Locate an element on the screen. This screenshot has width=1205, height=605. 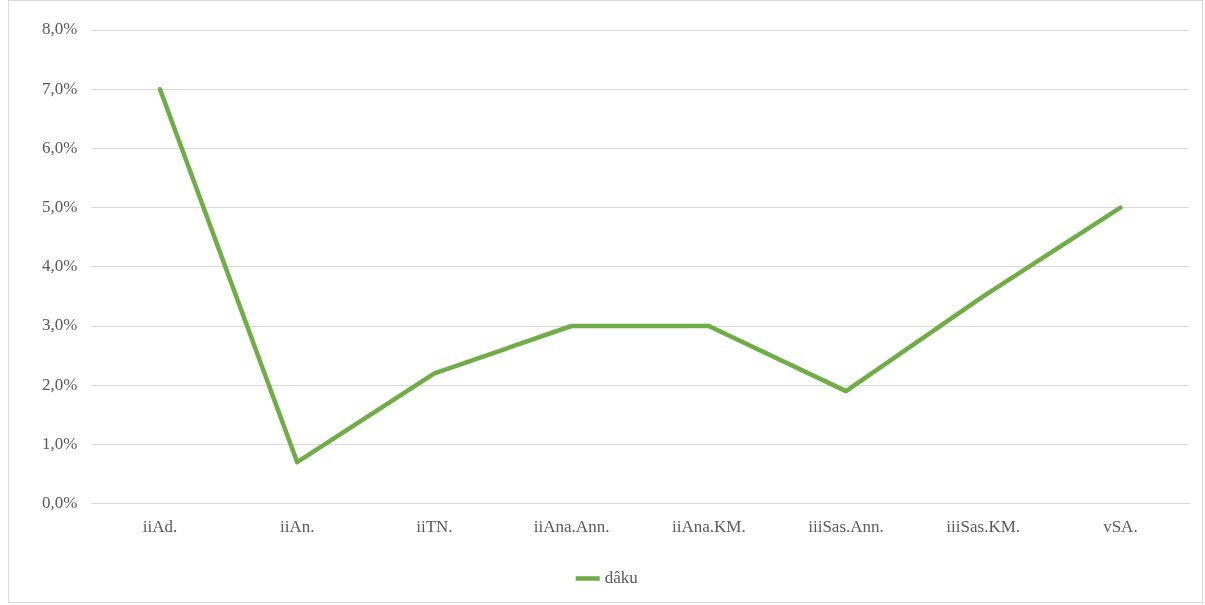
y-tick-label: 4,0% is located at coordinates (59, 266).